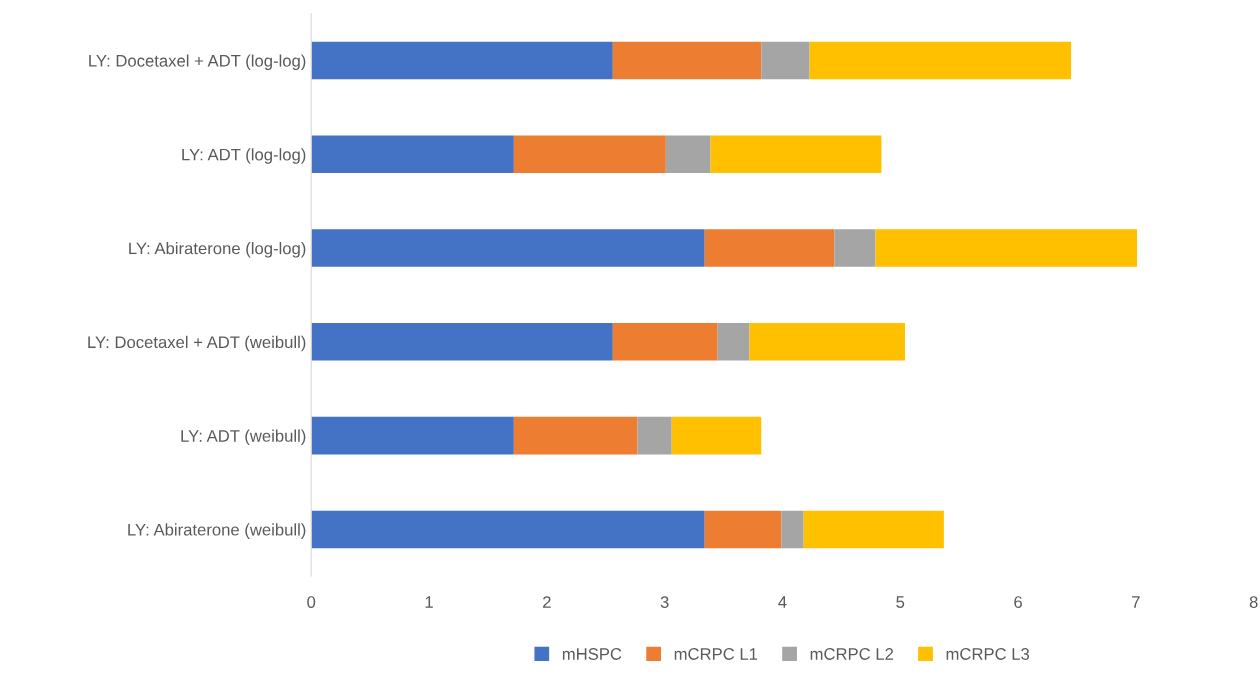 The height and width of the screenshot is (682, 1260). What do you see at coordinates (311, 602) in the screenshot?
I see `x-tick-label: 0` at bounding box center [311, 602].